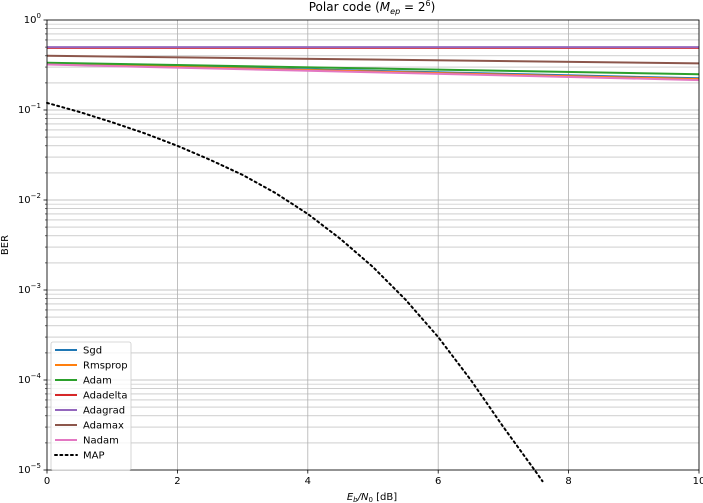  I want to click on legend-box, so click(91, 406).